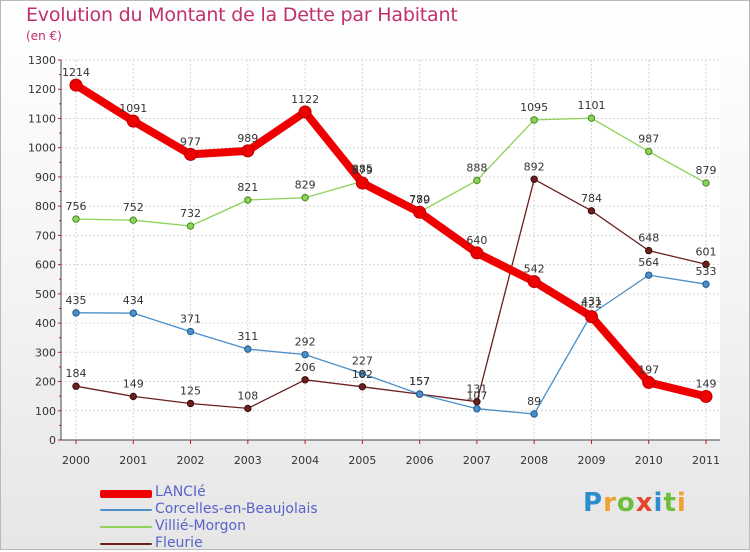 The height and width of the screenshot is (552, 750). I want to click on data-label-corcelles-en-beaujolais: 311, so click(247, 336).